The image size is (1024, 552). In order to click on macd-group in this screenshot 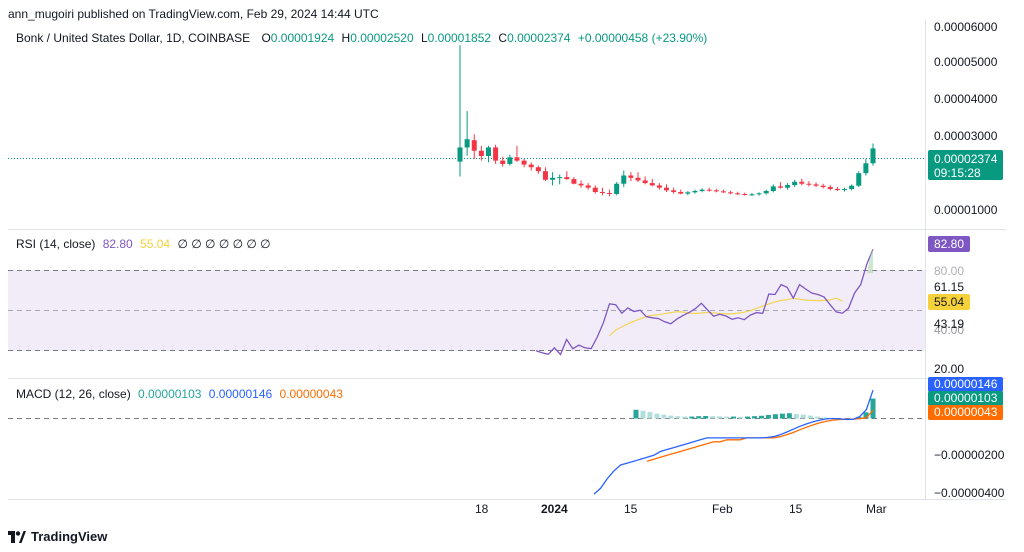, I will do `click(734, 442)`.